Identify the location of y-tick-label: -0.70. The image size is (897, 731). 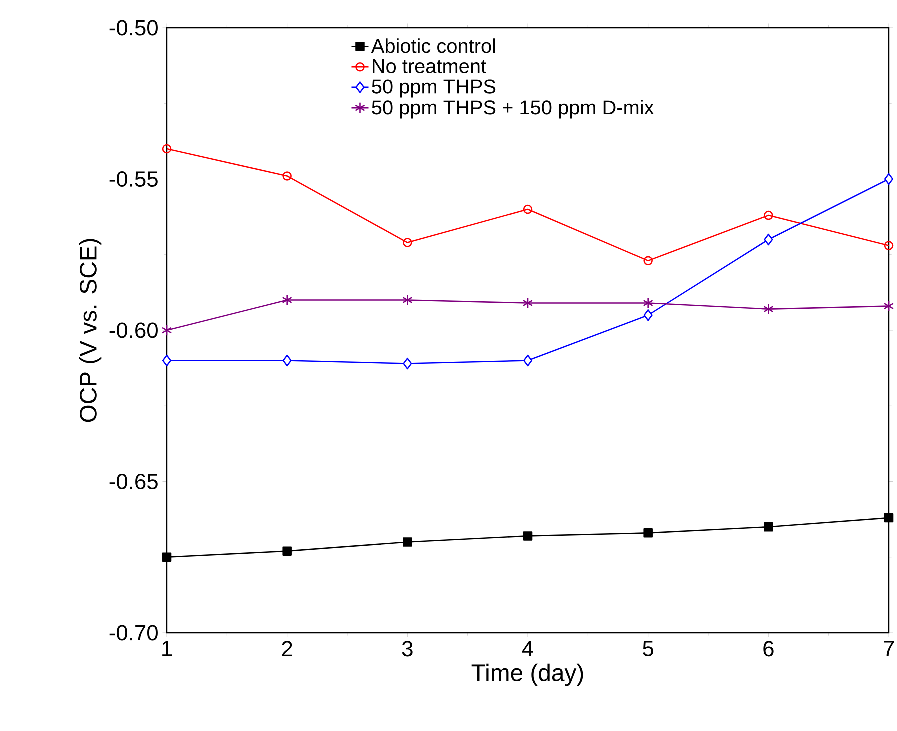
(134, 633).